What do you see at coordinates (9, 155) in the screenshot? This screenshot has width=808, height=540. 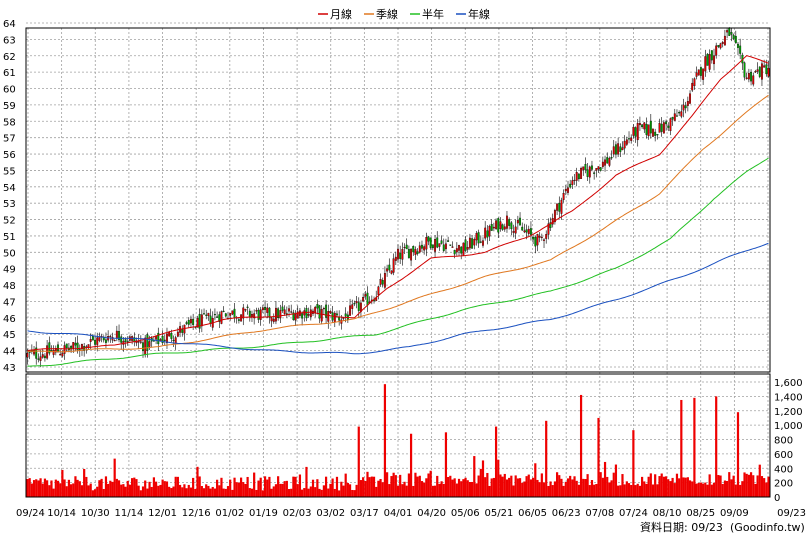 I see `price-tick-label-13: 56` at bounding box center [9, 155].